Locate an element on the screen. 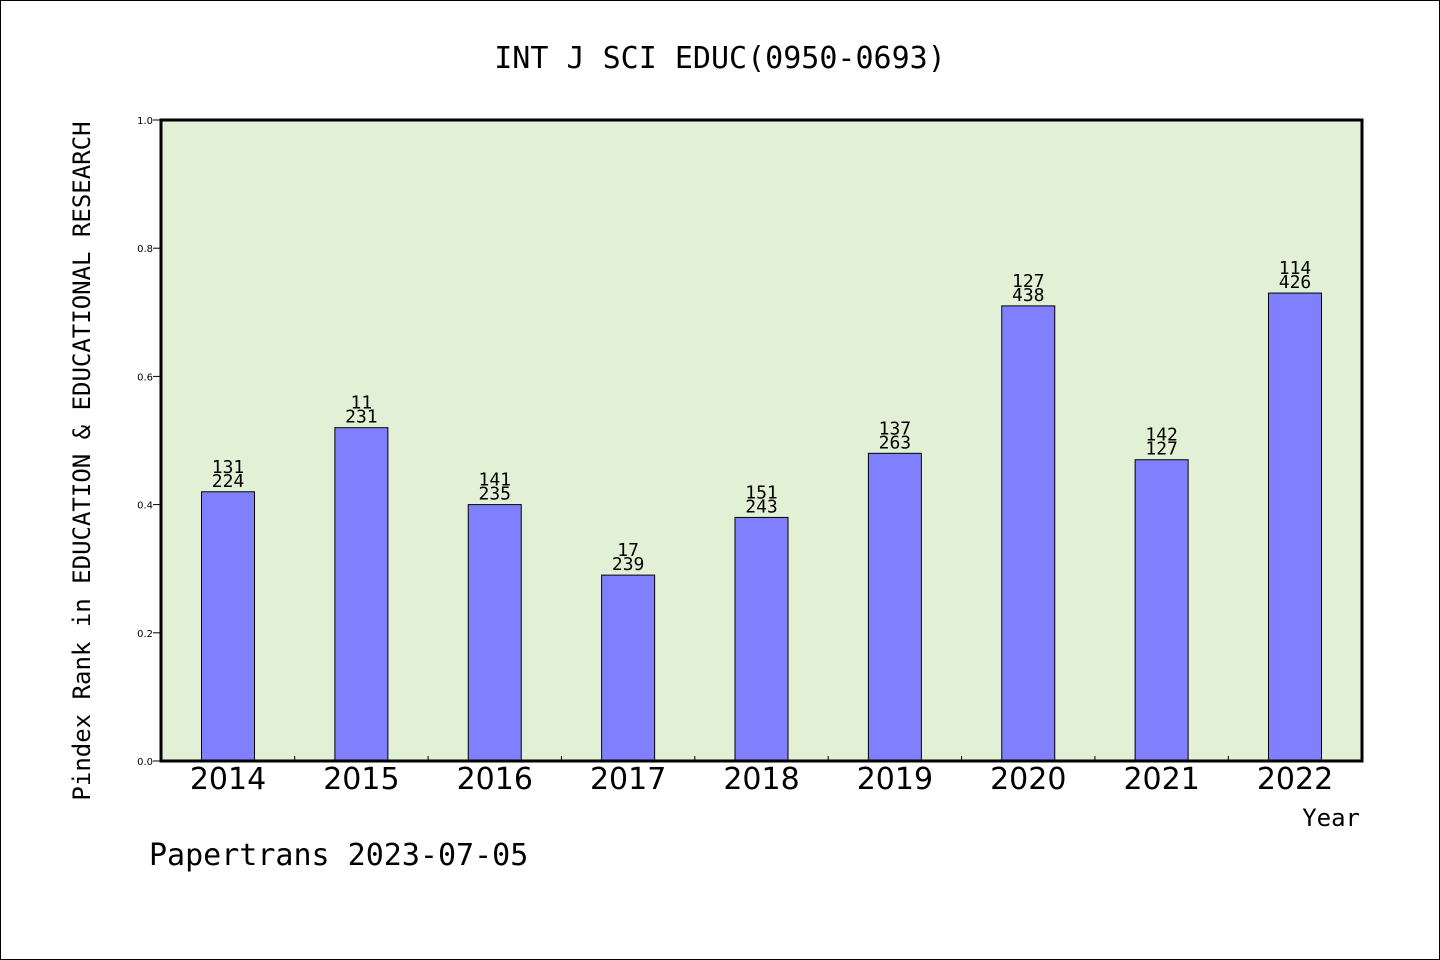 The width and height of the screenshot is (1440, 960). data-label-top: 137 is located at coordinates (895, 428).